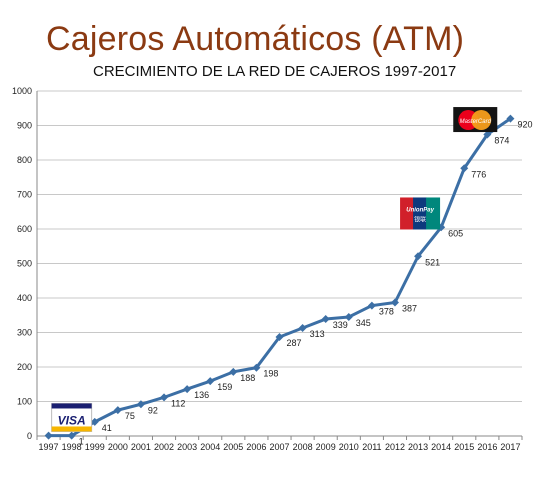 Image resolution: width=542 pixels, height=480 pixels. I want to click on data-label: 776, so click(478, 174).